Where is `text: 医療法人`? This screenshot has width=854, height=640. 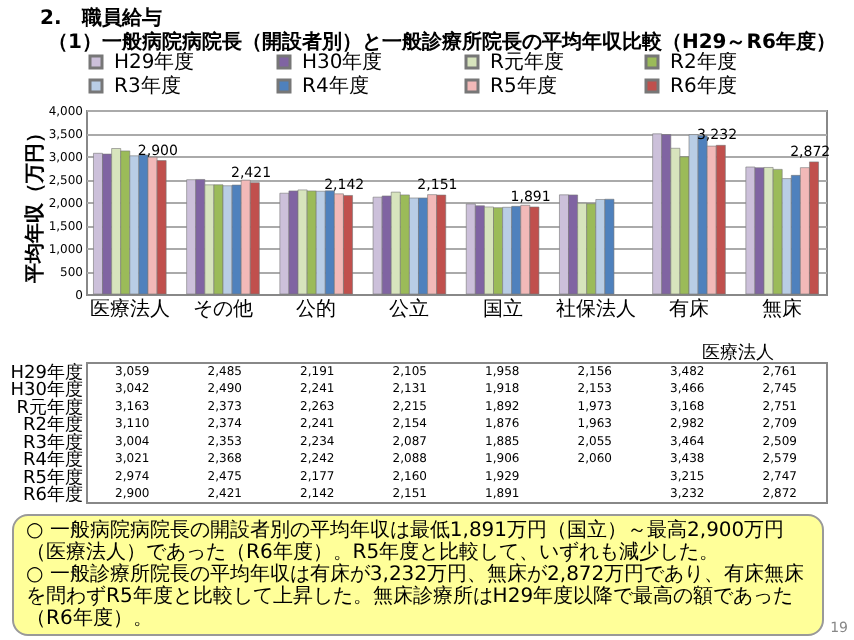
text: 医療法人 is located at coordinates (737, 353).